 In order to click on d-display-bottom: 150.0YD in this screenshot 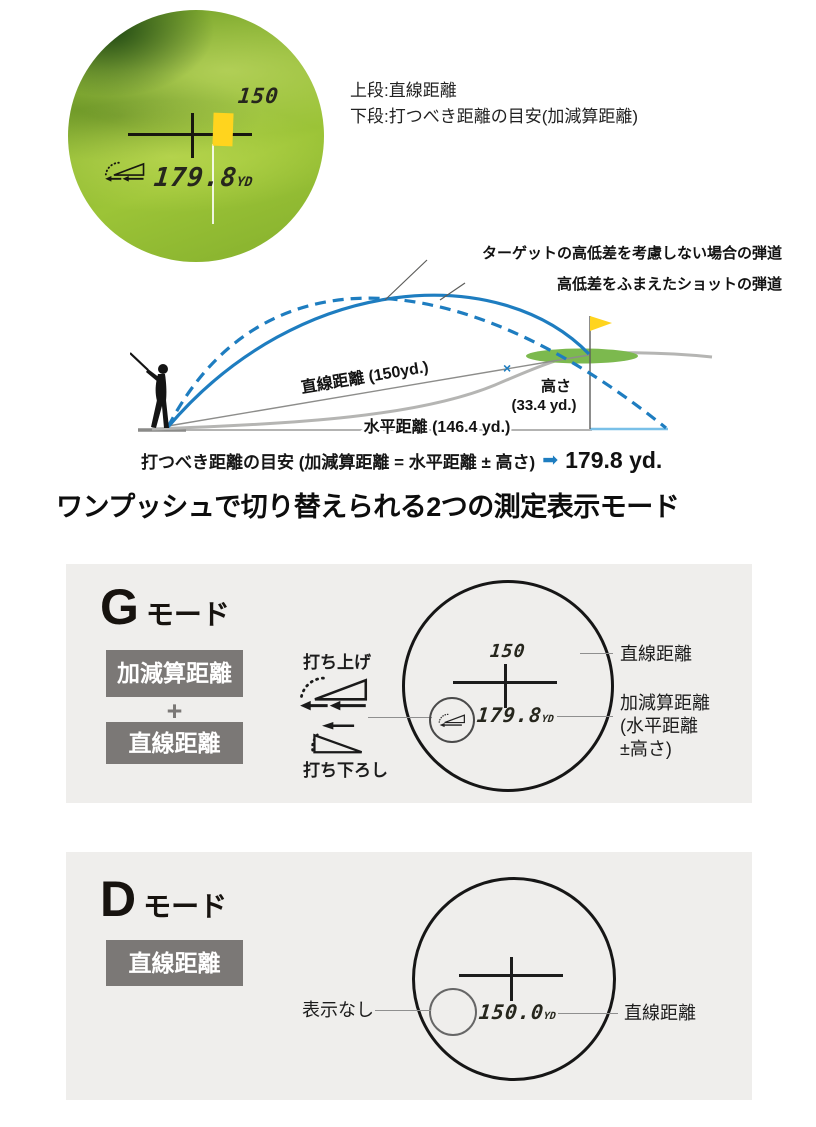, I will do `click(517, 1012)`.